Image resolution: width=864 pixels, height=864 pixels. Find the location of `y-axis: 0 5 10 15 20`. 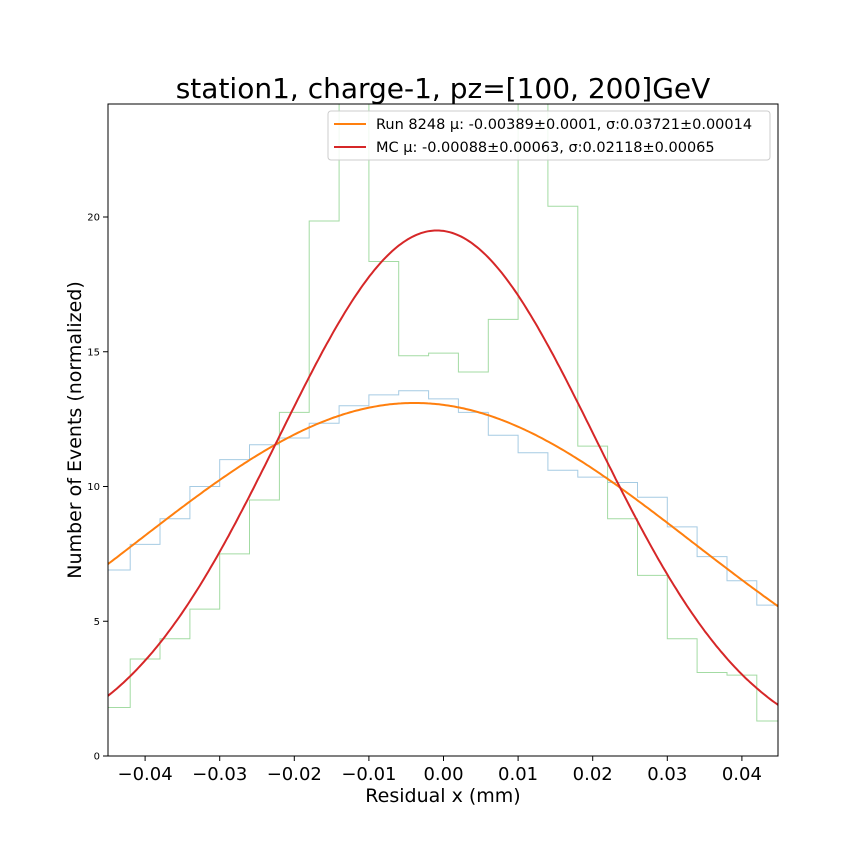

y-axis: 0 5 10 15 20 is located at coordinates (97, 488).